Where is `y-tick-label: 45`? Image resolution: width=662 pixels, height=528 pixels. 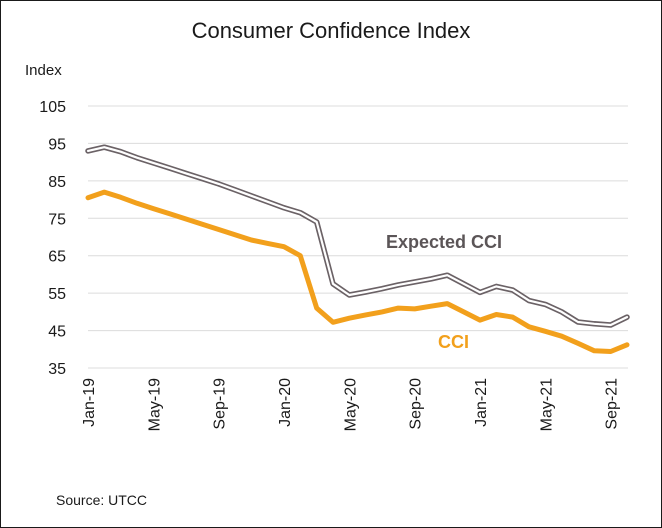
y-tick-label: 45 is located at coordinates (57, 332).